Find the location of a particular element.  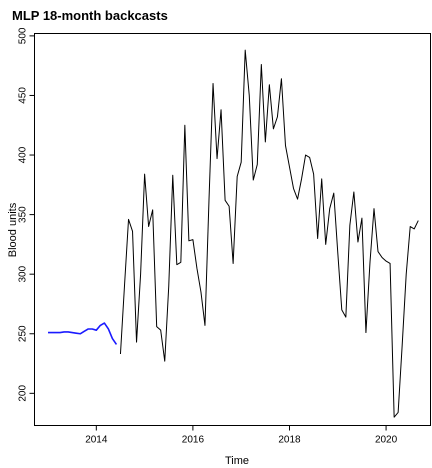

y-tick-label: 500 is located at coordinates (23, 35).